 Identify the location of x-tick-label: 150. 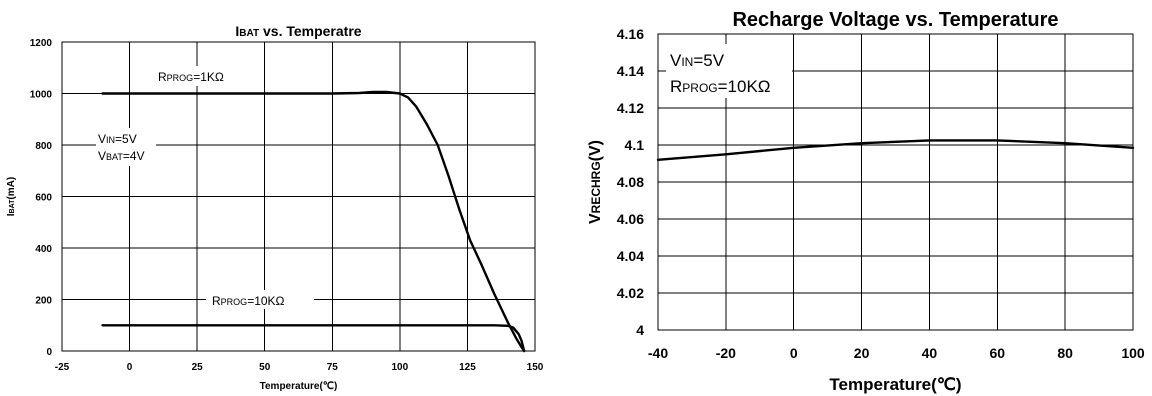
(535, 367).